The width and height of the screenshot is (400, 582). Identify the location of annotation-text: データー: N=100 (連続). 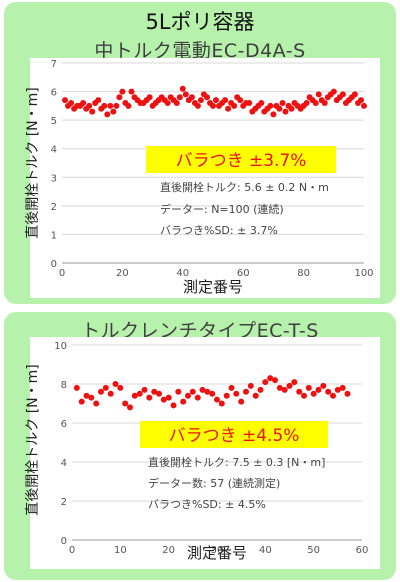
(222, 209).